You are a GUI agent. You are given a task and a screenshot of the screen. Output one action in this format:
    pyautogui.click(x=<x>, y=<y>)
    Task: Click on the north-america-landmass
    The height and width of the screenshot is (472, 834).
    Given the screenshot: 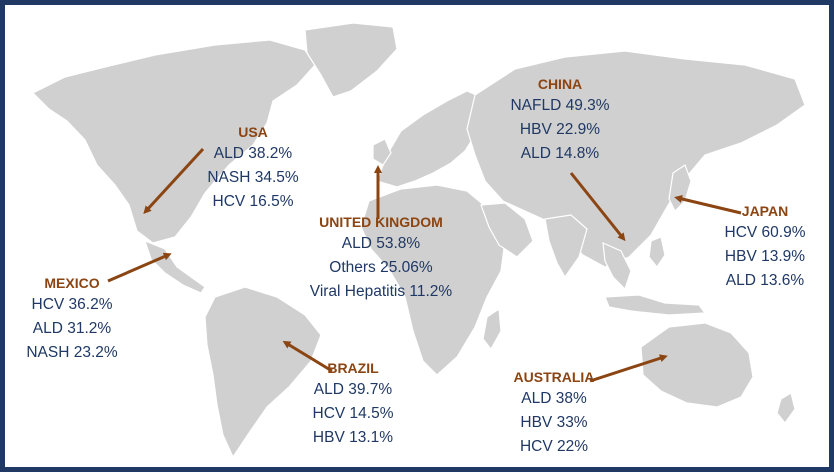 What is the action you would take?
    pyautogui.click(x=173, y=141)
    